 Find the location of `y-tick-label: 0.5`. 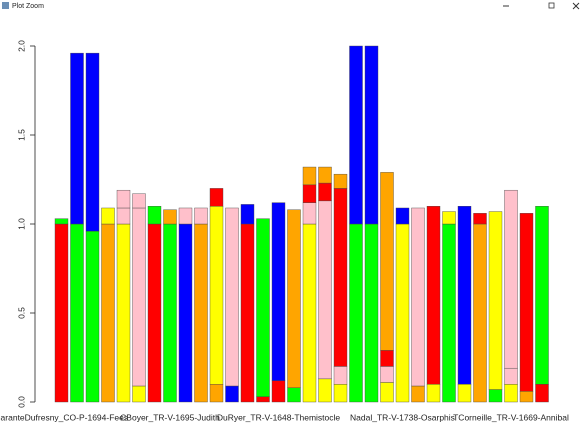

y-tick-label: 0.5 is located at coordinates (21, 313).